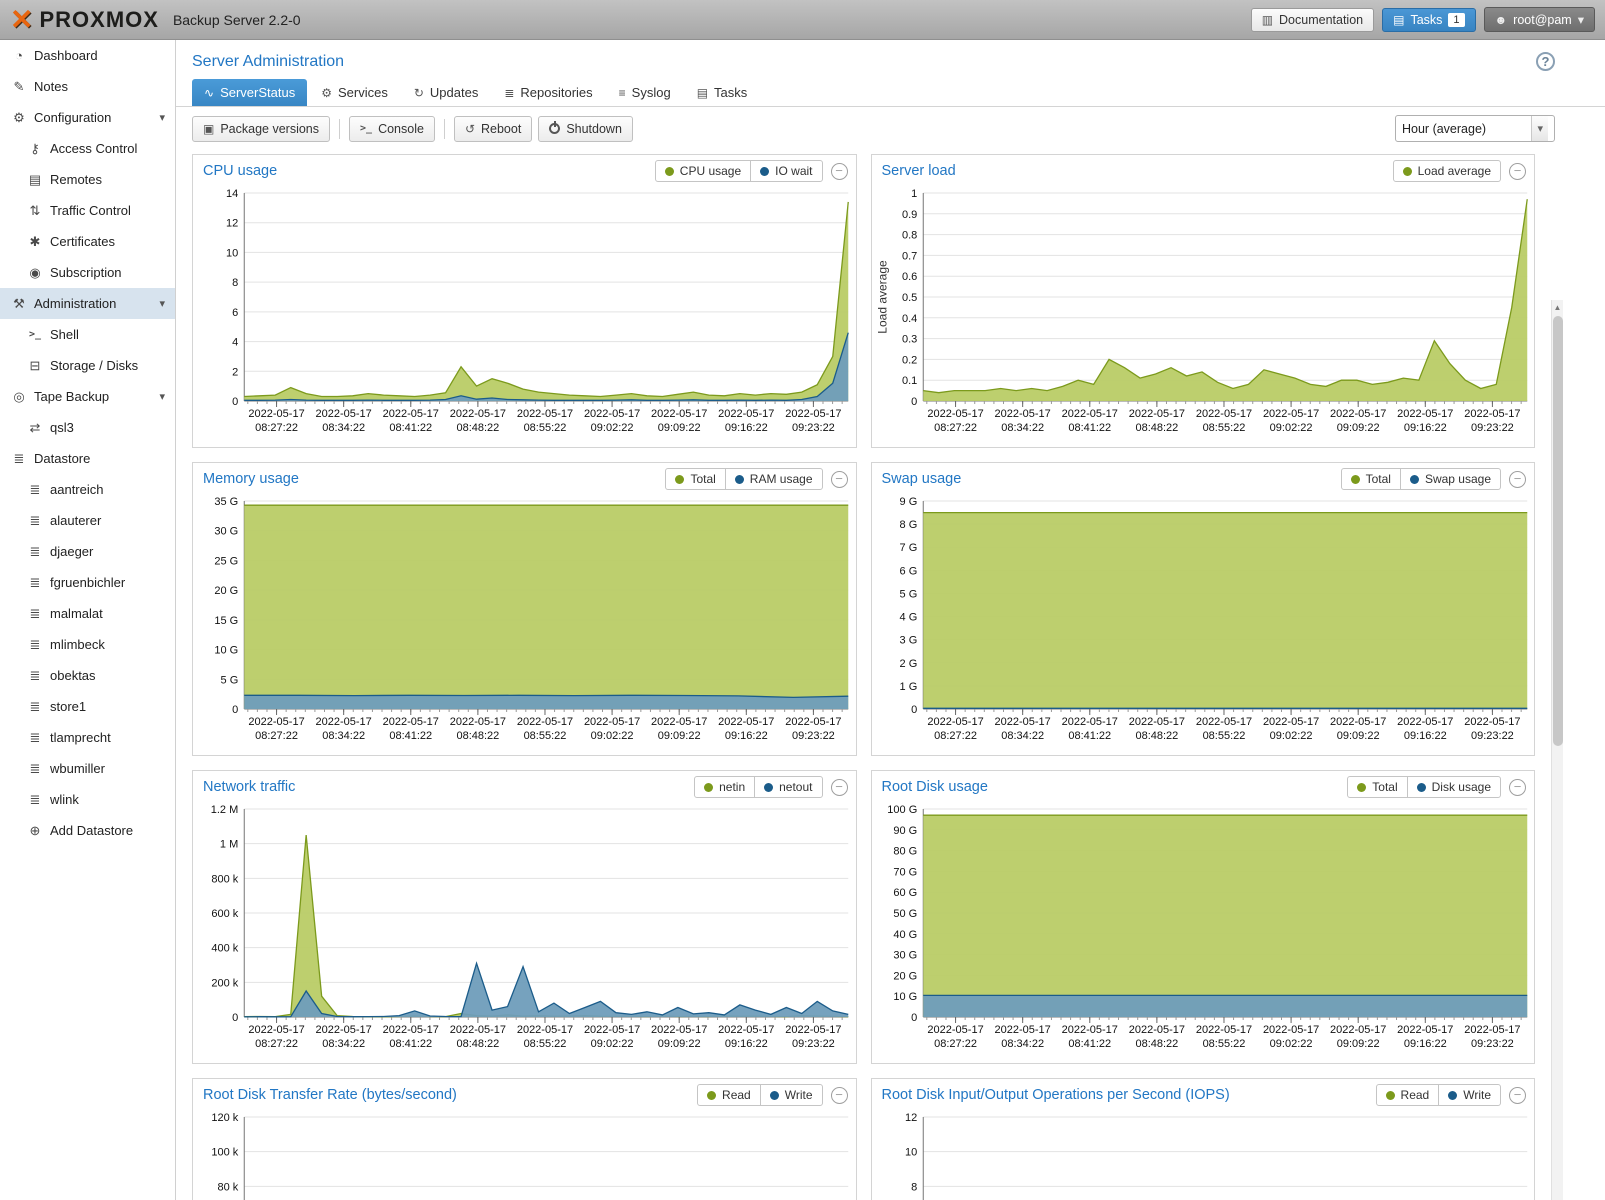 The width and height of the screenshot is (1605, 1200). I want to click on sidebar-item-shell: >_ Shell, so click(87, 334).